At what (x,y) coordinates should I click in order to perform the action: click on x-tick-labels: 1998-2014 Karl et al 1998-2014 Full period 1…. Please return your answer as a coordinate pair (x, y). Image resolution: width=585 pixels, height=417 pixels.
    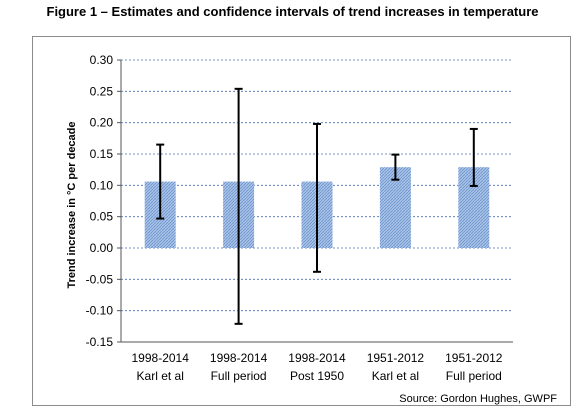
    Looking at the image, I should click on (317, 367).